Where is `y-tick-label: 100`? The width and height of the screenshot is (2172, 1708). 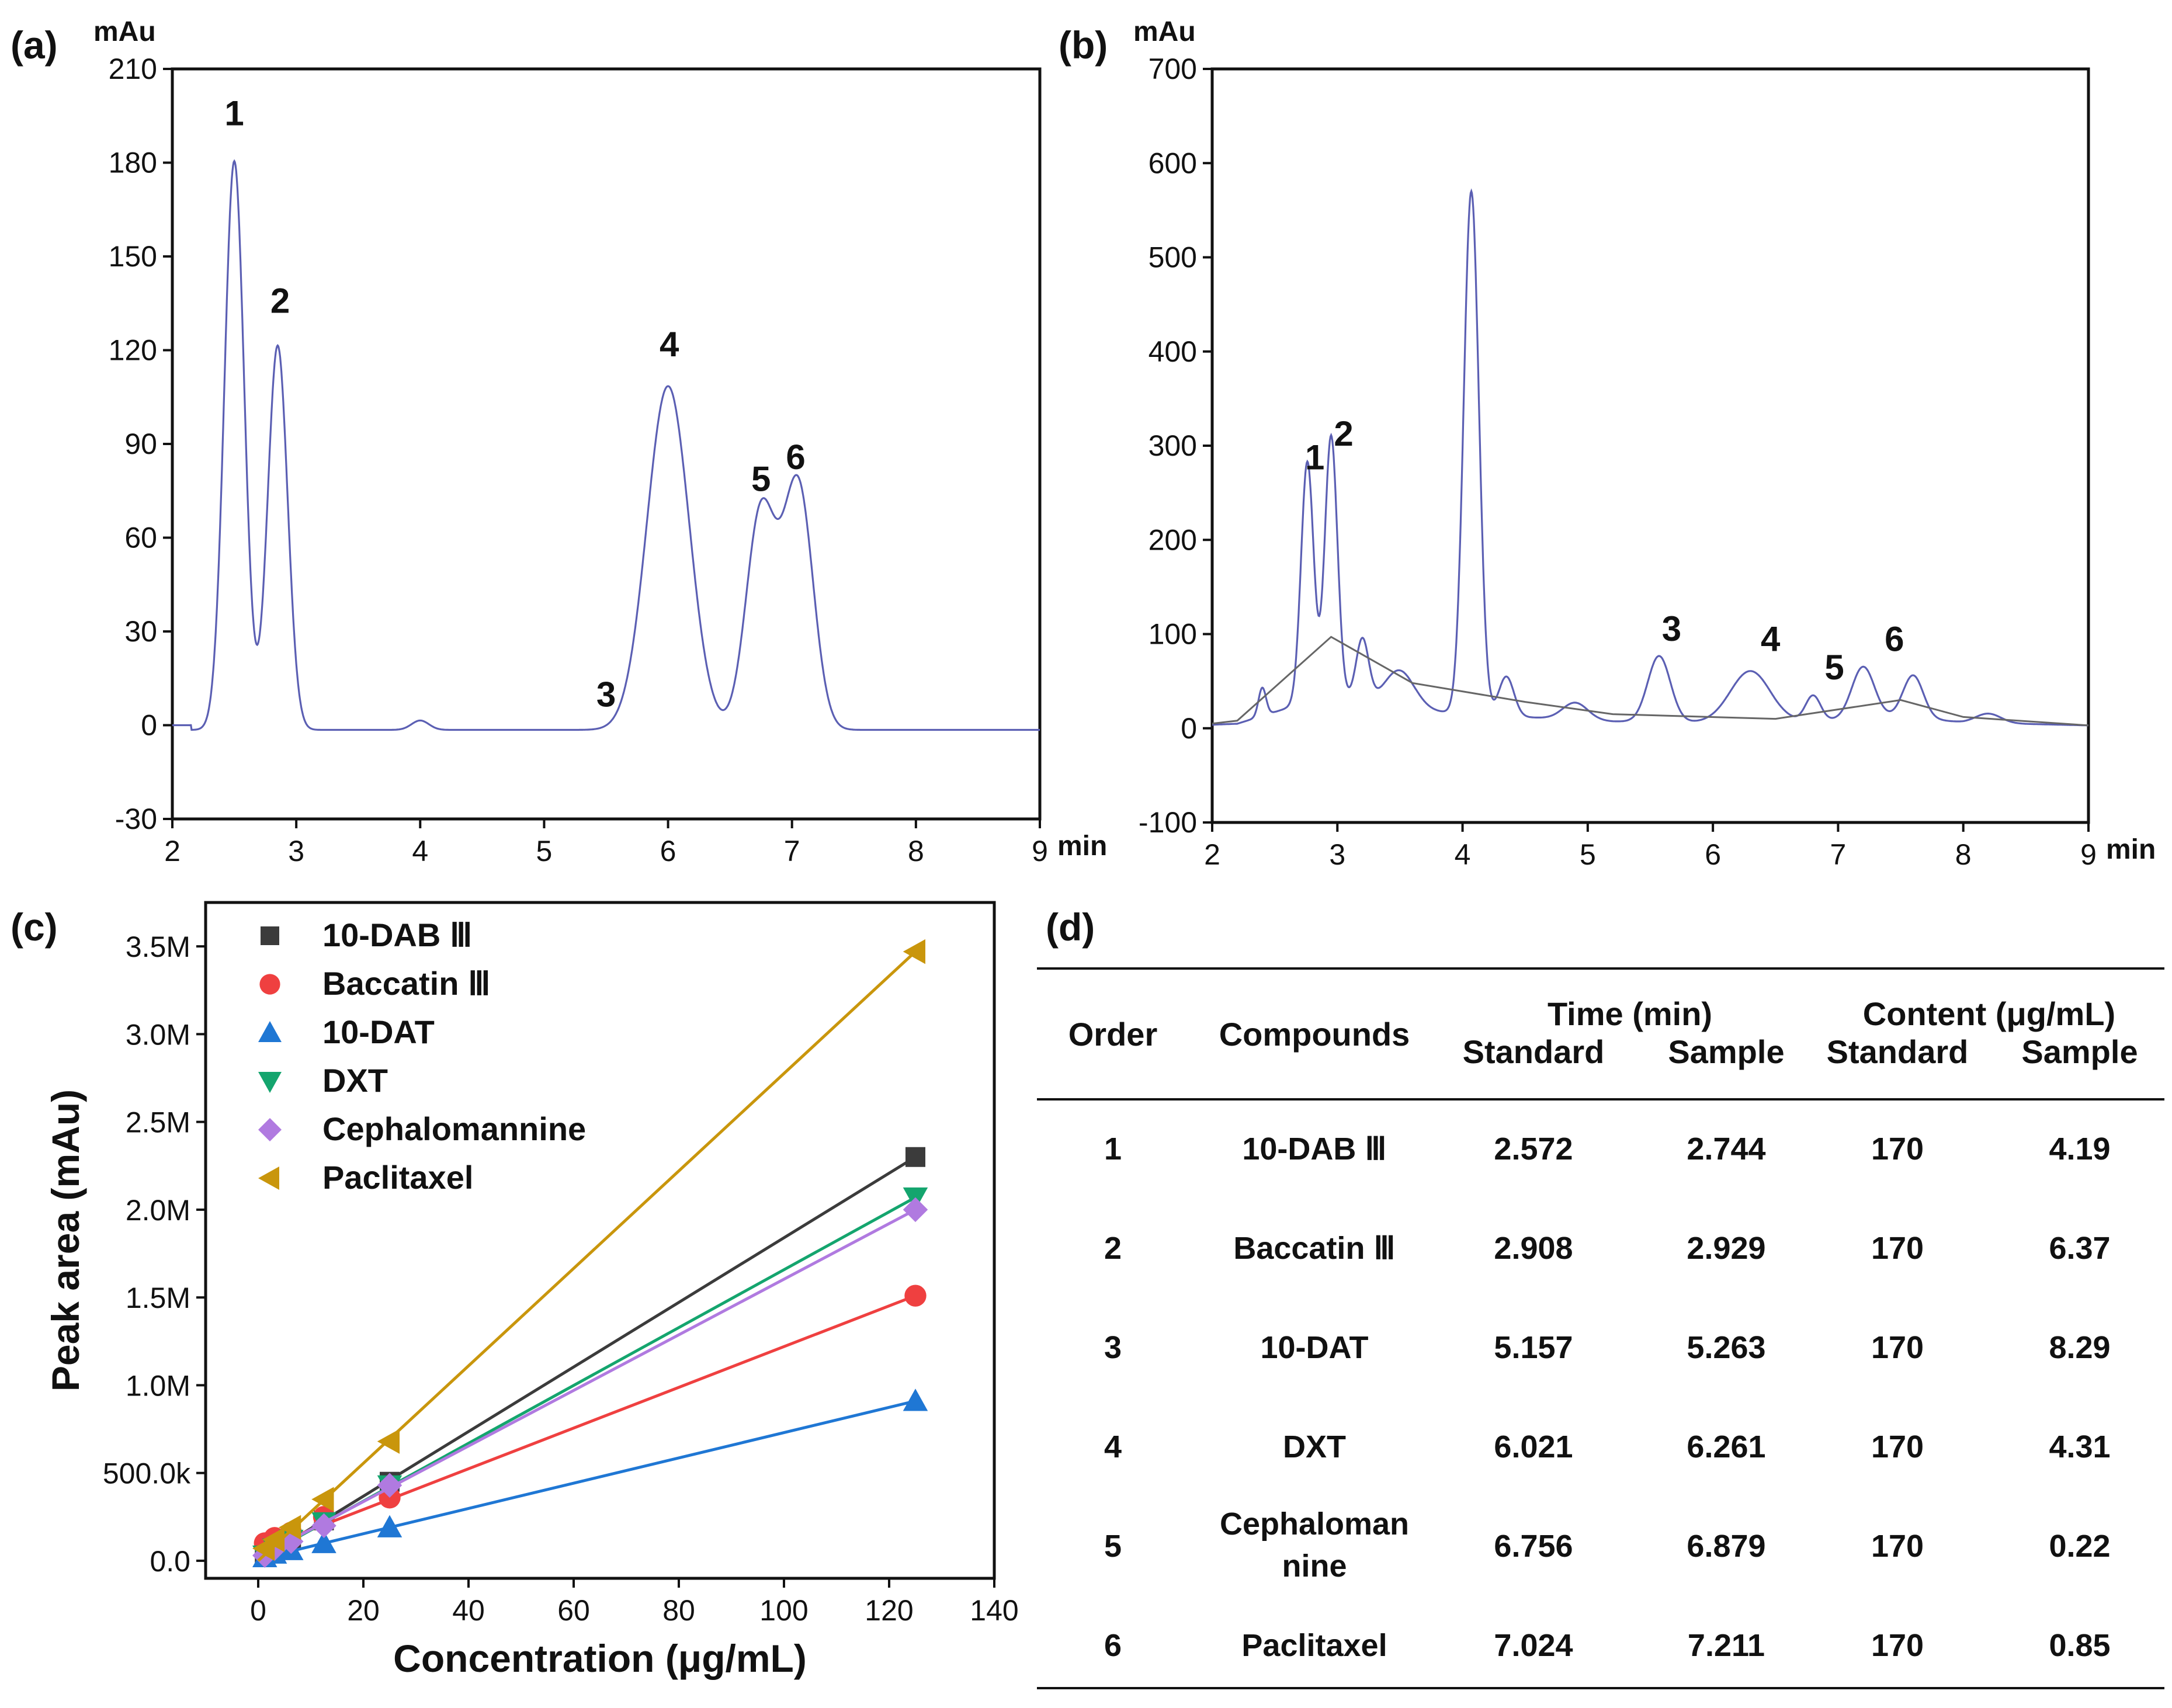 y-tick-label: 100 is located at coordinates (1173, 634).